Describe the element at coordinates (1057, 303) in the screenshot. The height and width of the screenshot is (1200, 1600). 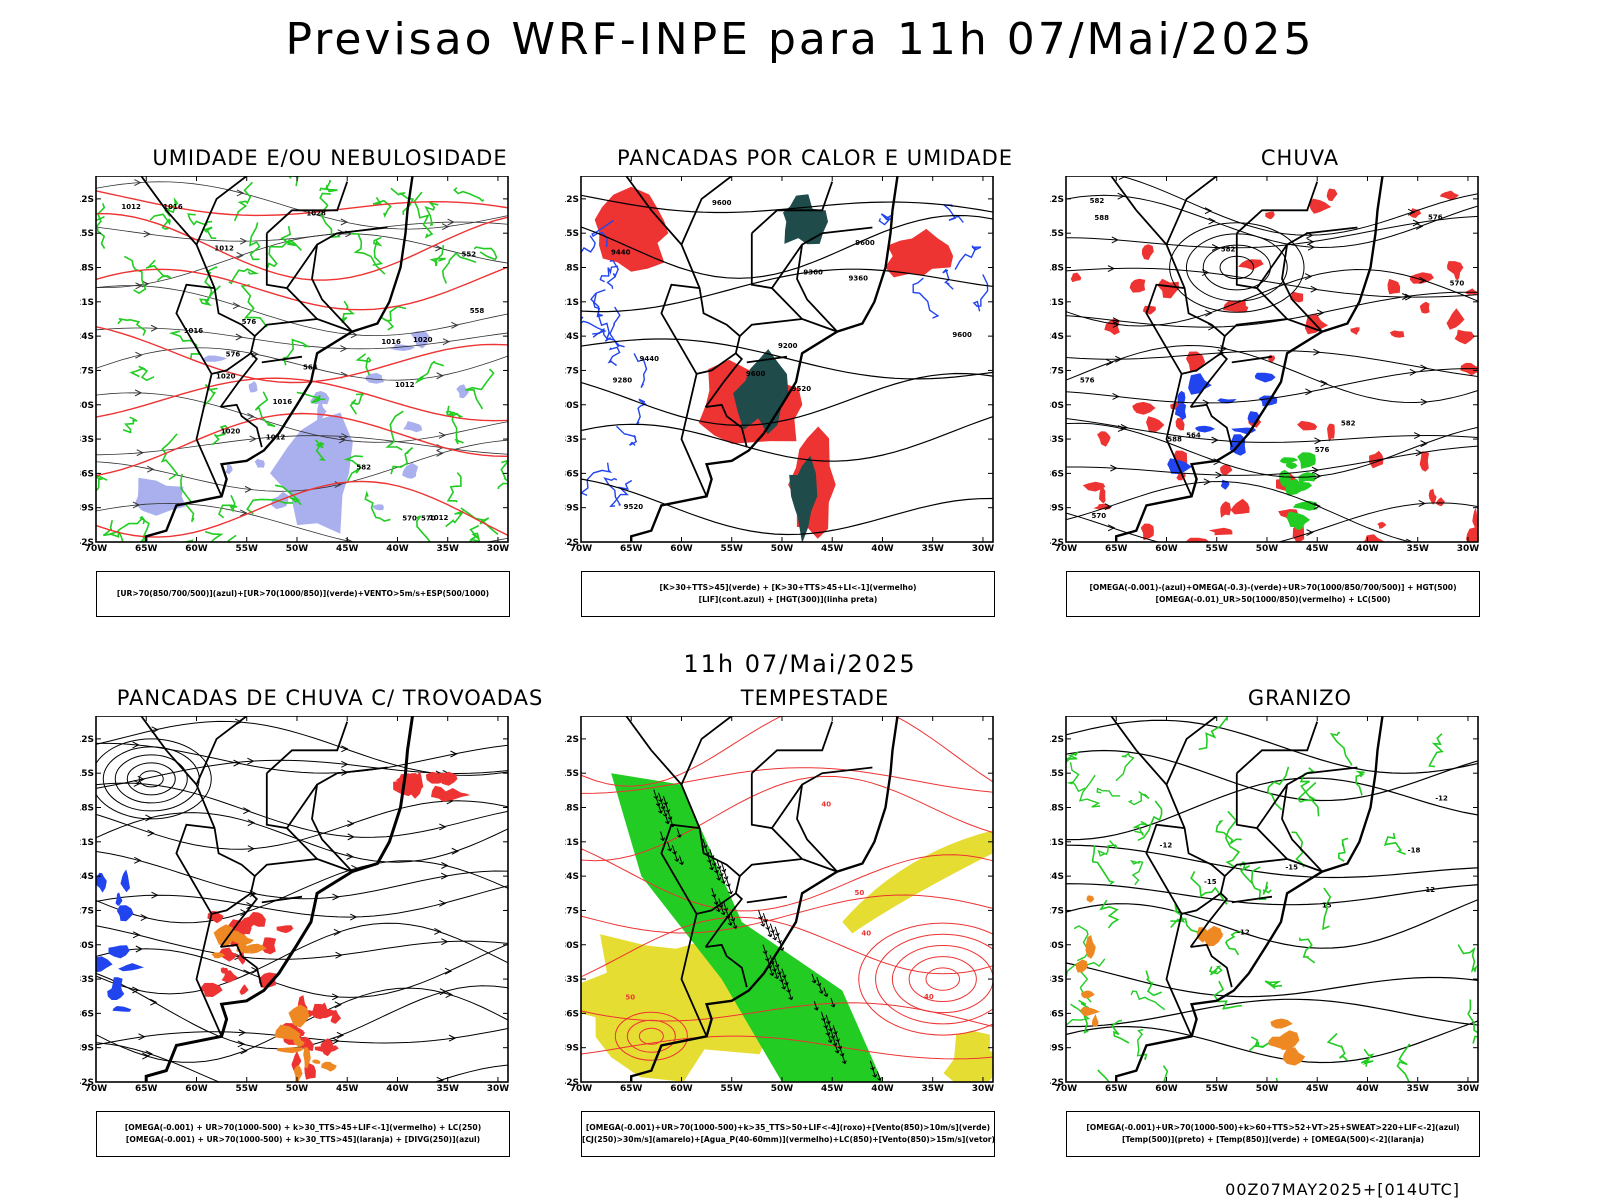
I see `lat-tick-label: 21S` at that location.